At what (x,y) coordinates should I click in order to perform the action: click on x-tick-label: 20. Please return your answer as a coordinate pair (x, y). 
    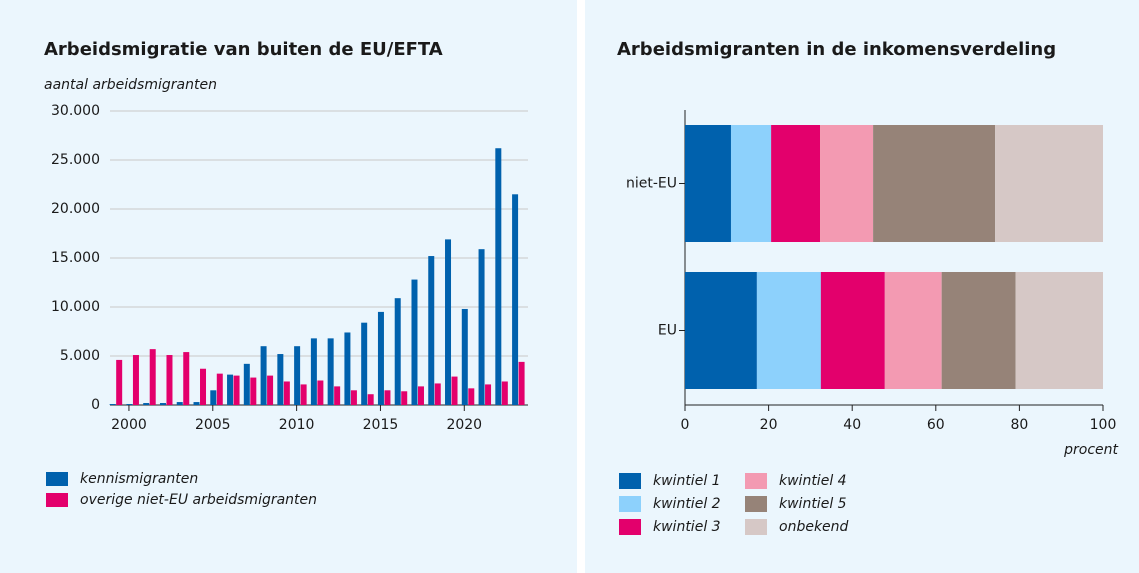
    Looking at the image, I should click on (769, 425).